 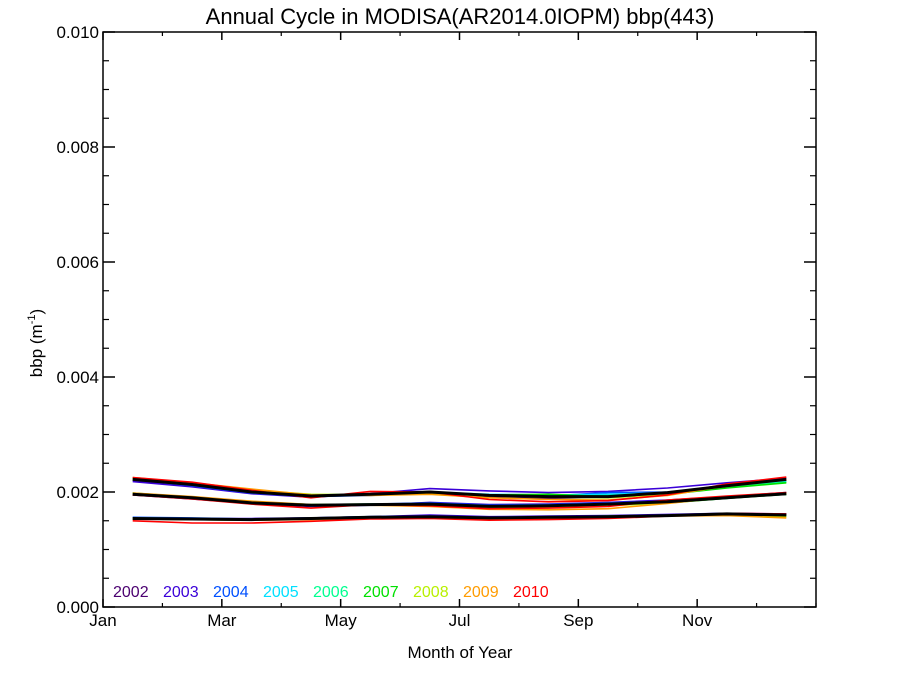 What do you see at coordinates (341, 620) in the screenshot?
I see `x-tick-label: May` at bounding box center [341, 620].